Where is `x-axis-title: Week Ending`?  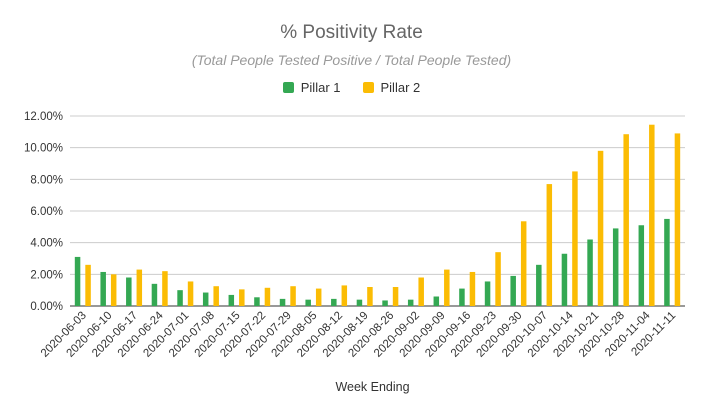
x-axis-title: Week Ending is located at coordinates (372, 387).